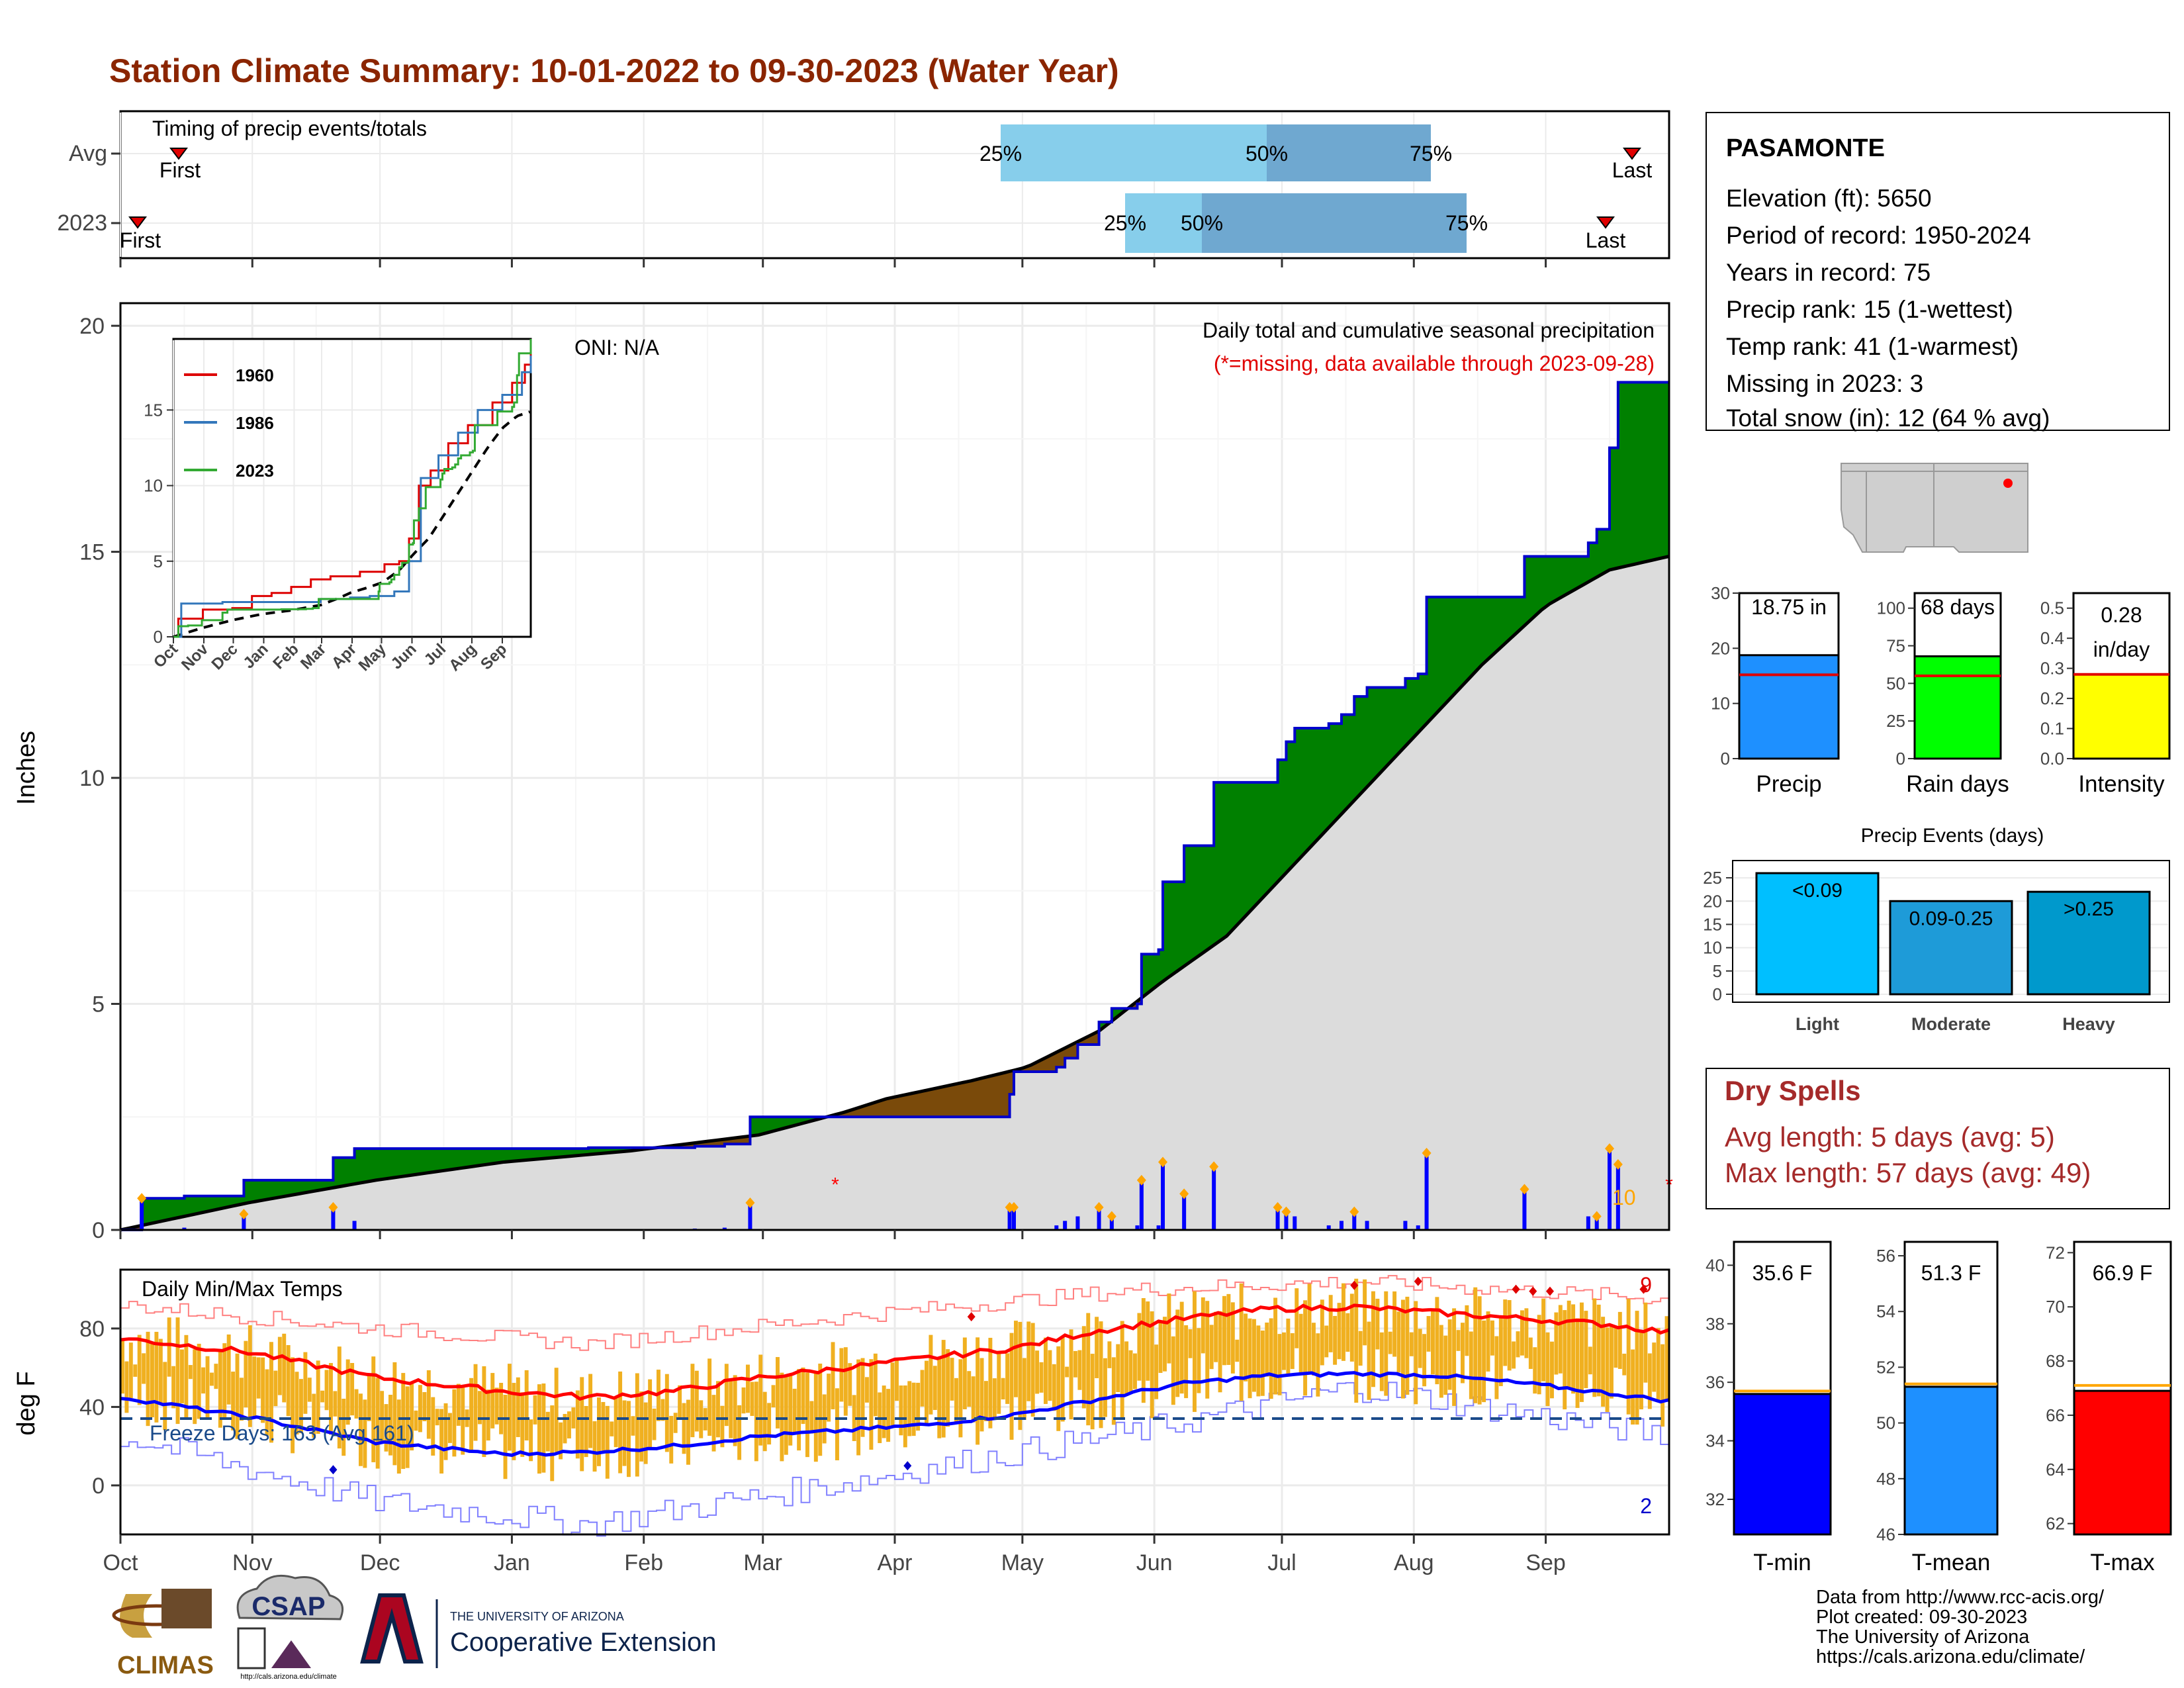 The image size is (2184, 1688). I want to click on yr-q25-q50-bar, so click(1163, 223).